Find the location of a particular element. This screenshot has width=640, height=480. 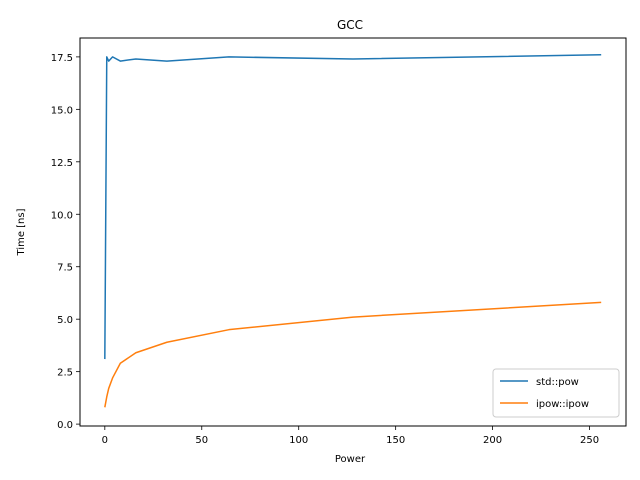

y-tick-label: 7.5 is located at coordinates (65, 268).